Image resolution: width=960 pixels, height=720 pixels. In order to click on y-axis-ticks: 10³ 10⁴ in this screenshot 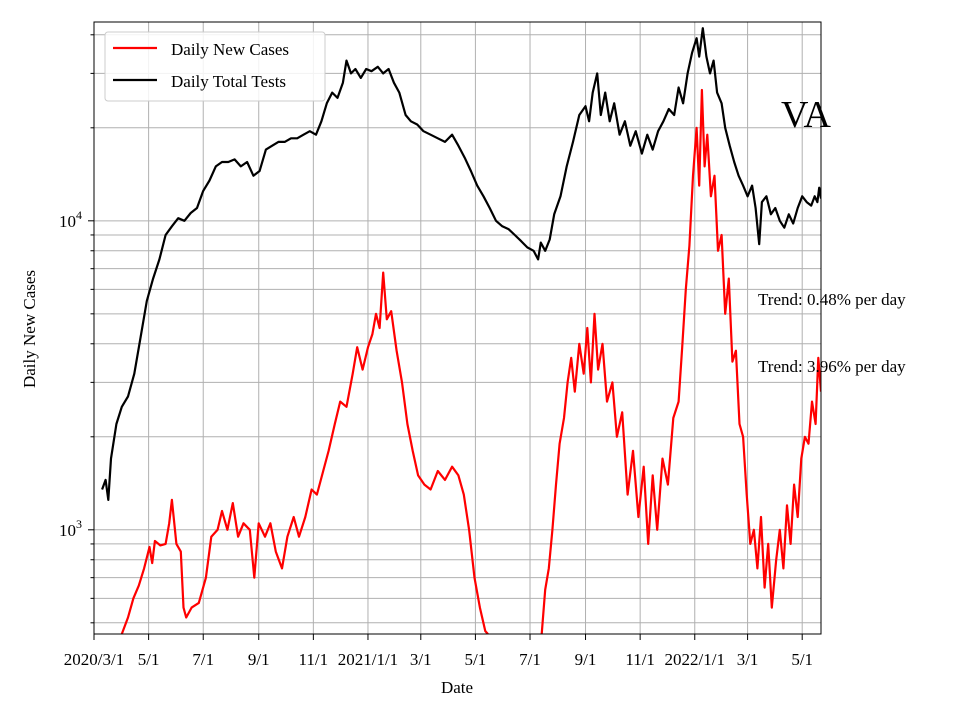, I will do `click(76, 329)`.